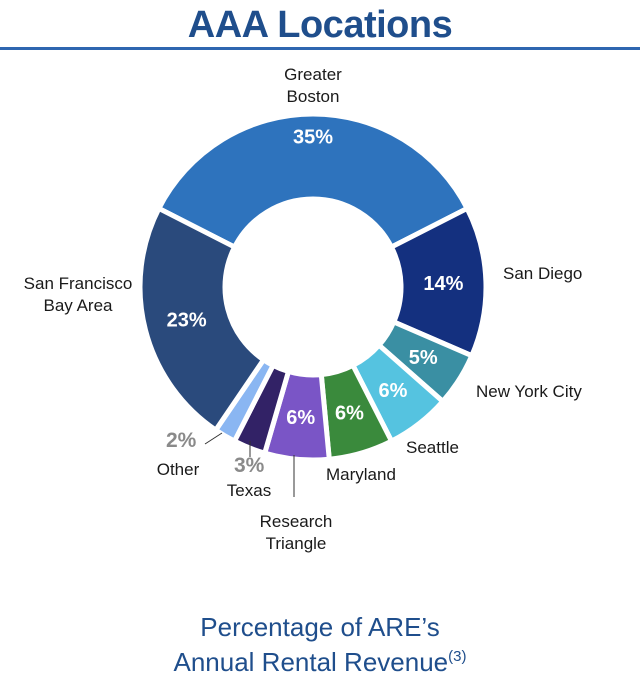 Image resolution: width=640 pixels, height=695 pixels. I want to click on slice-value-label: 14%, so click(443, 284).